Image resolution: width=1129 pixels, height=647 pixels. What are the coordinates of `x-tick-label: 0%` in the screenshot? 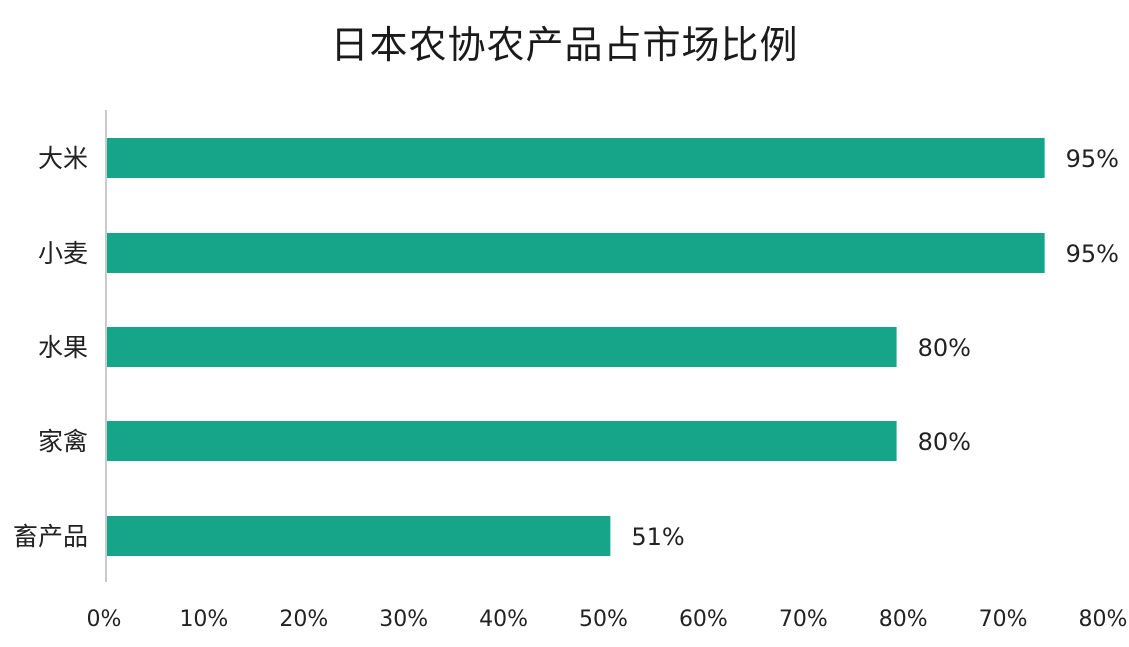 It's located at (104, 619).